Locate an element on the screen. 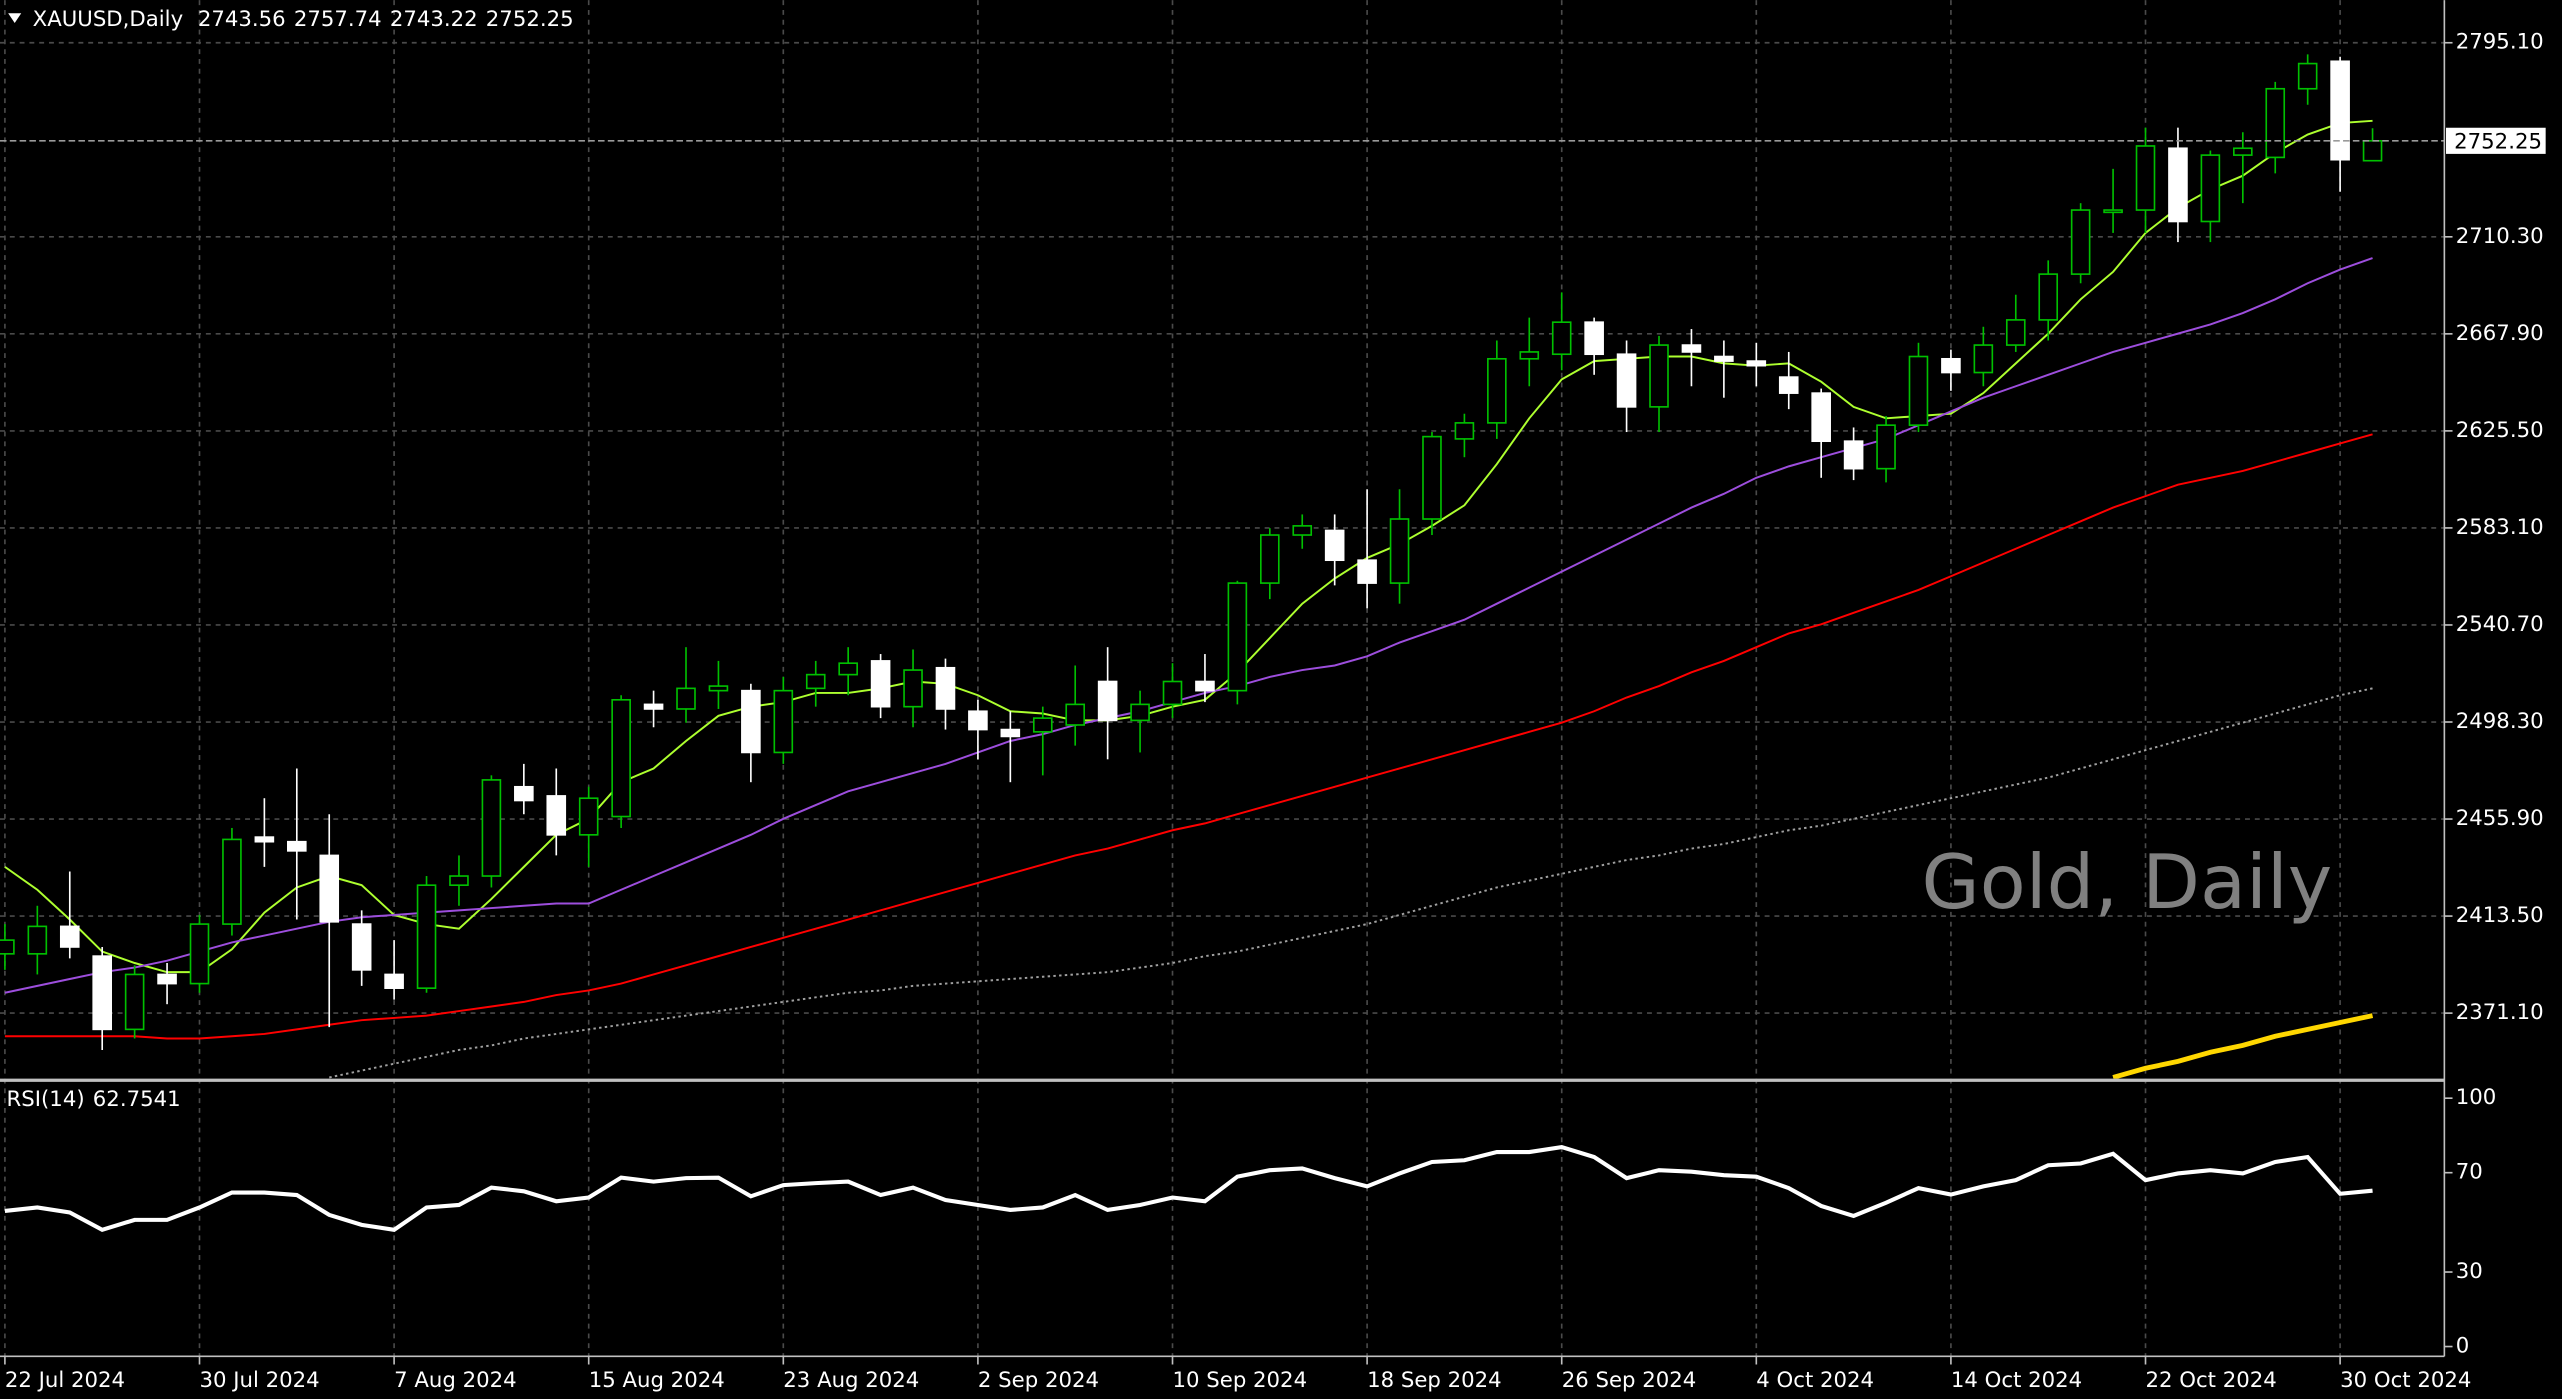 The height and width of the screenshot is (1399, 2562). x-tick-label: 4 Oct 2024 is located at coordinates (1815, 1380).